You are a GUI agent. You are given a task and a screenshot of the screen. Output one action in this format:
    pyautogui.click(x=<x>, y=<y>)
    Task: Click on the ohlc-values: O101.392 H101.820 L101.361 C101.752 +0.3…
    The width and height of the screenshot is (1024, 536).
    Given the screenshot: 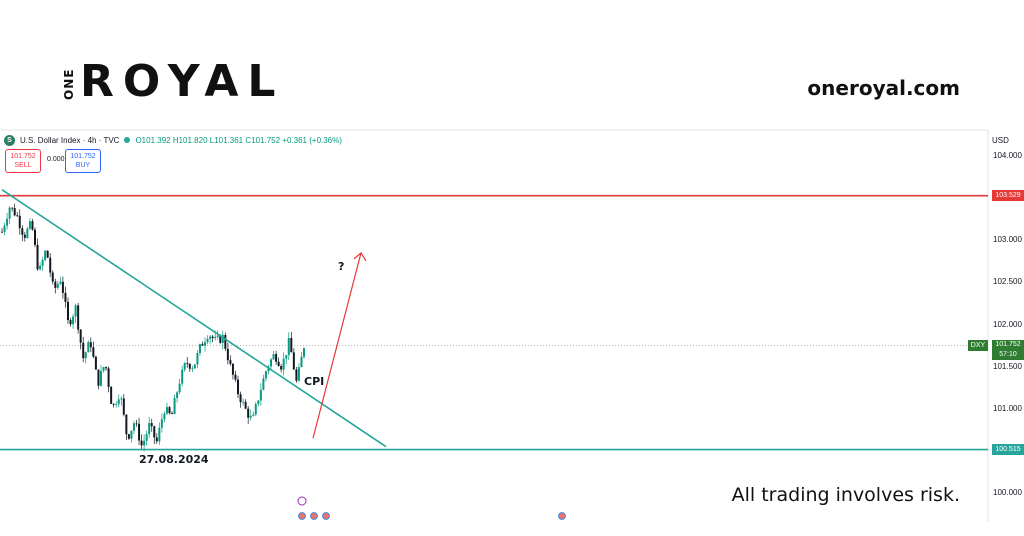 What is the action you would take?
    pyautogui.click(x=238, y=140)
    